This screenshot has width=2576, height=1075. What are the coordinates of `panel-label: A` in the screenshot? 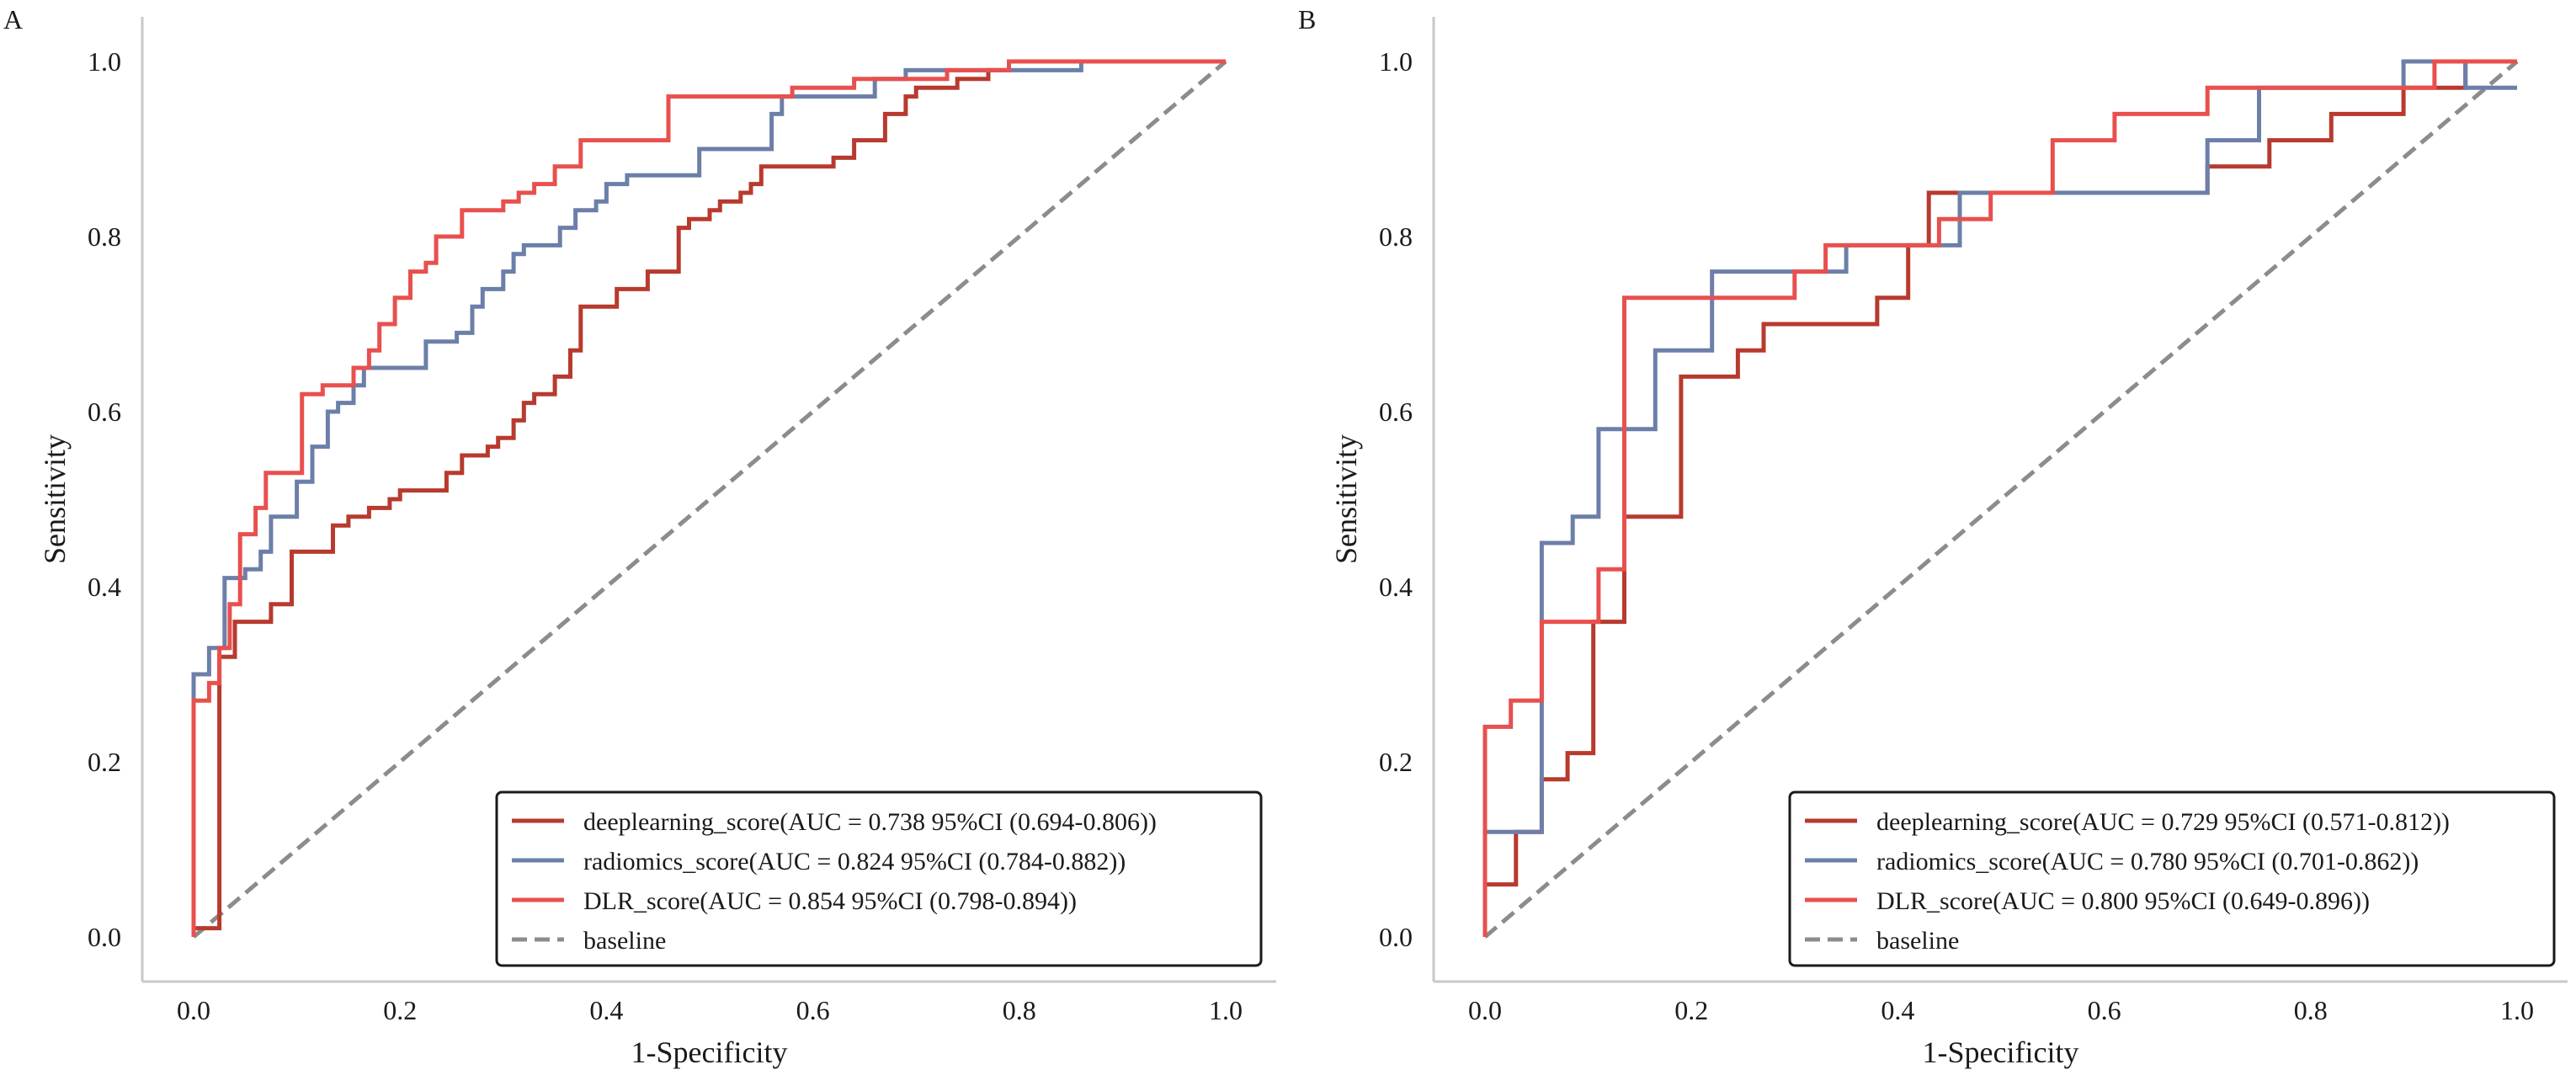 It's located at (13, 19).